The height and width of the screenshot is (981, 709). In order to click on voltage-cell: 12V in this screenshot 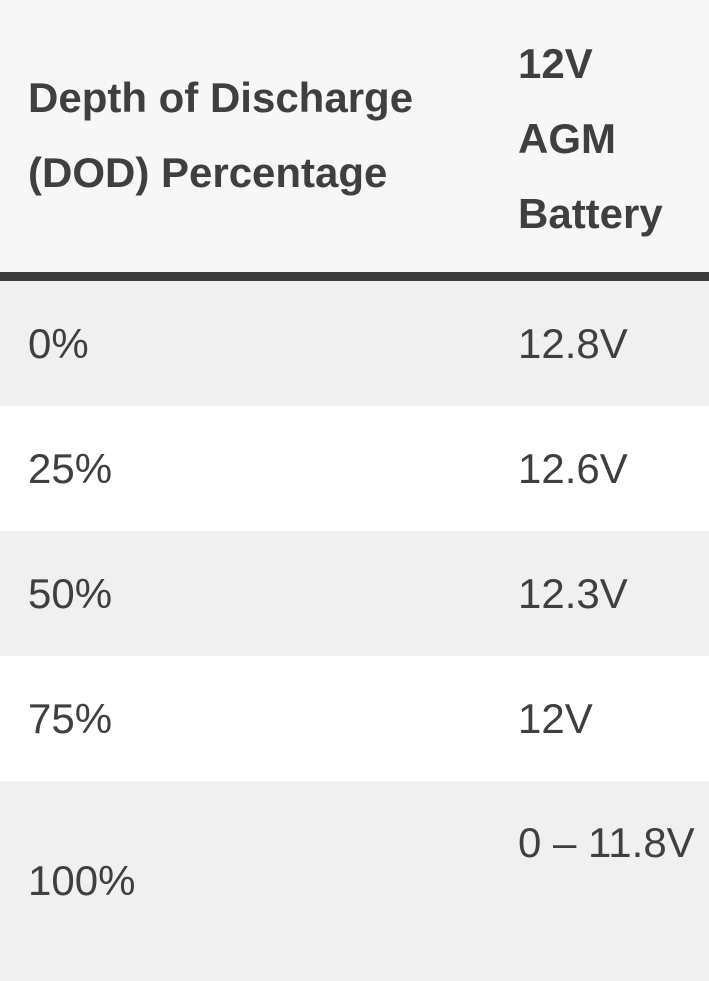, I will do `click(555, 718)`.